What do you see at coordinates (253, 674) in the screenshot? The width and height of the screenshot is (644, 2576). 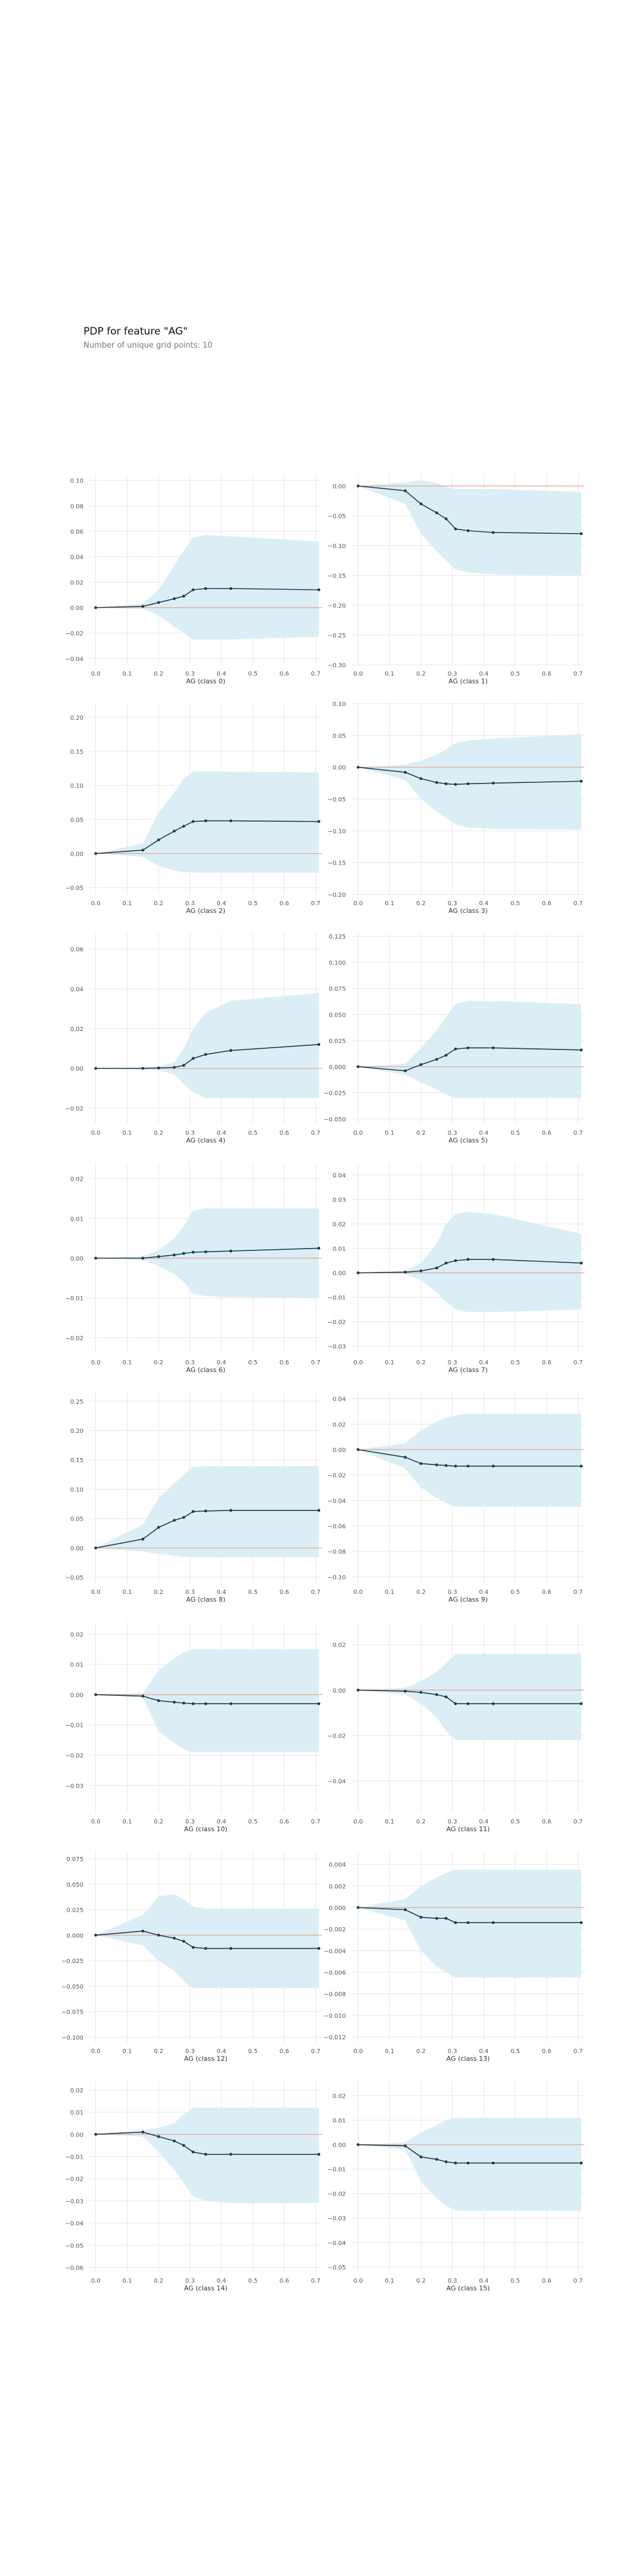 I see `x-tick-label: 0.5` at bounding box center [253, 674].